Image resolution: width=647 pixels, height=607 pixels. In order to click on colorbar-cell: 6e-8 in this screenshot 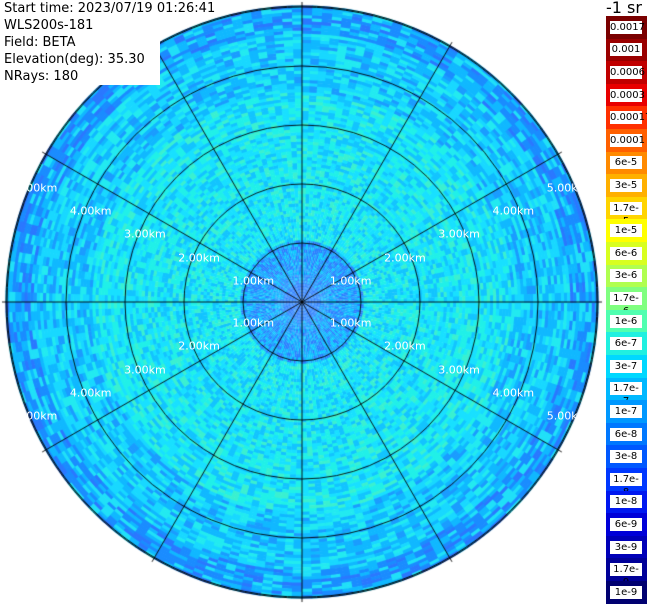, I will do `click(626, 434)`.